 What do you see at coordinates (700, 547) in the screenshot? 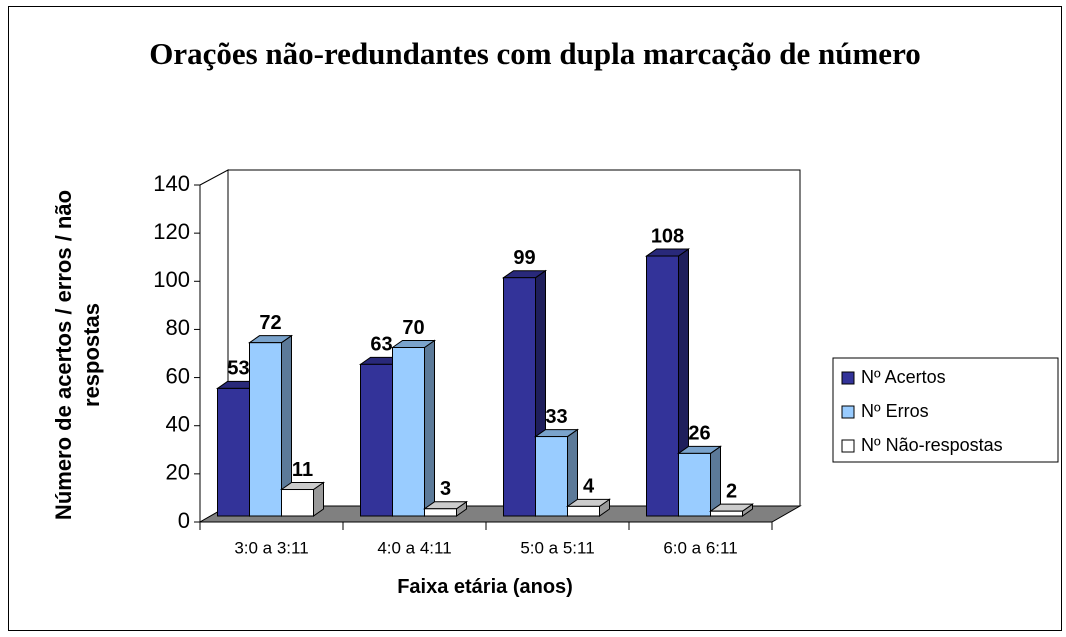
I see `x-tick-label: 6:0 a 6:11` at bounding box center [700, 547].